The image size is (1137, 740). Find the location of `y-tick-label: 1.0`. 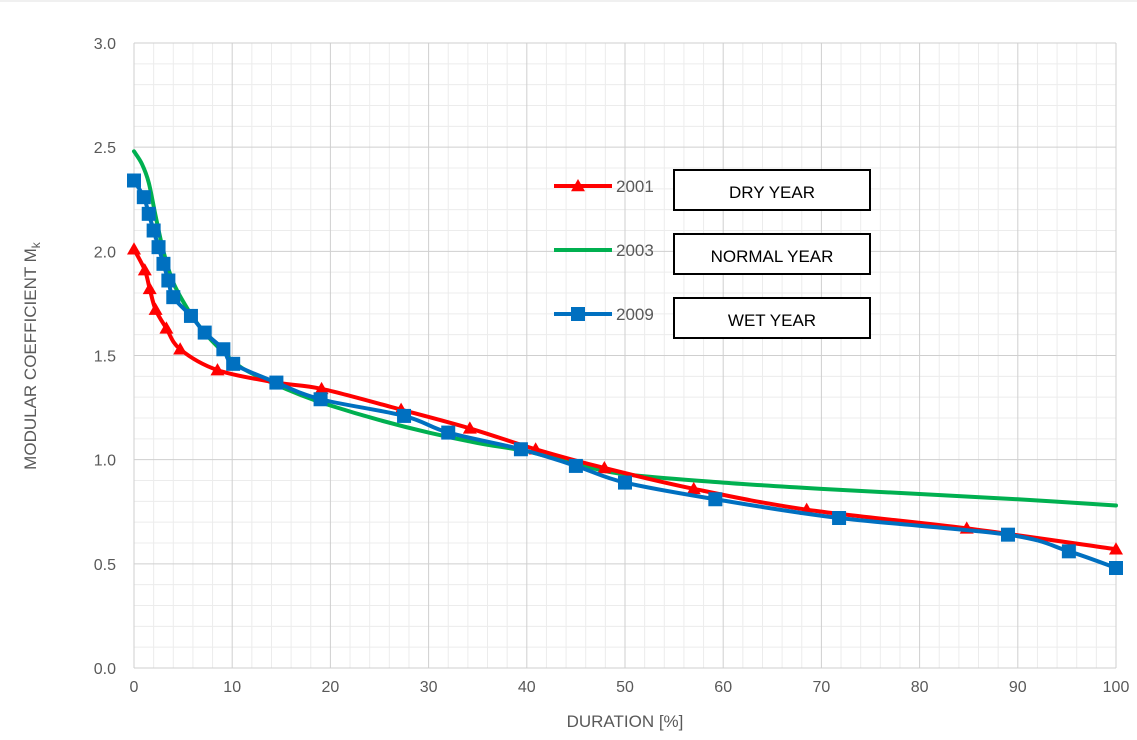

y-tick-label: 1.0 is located at coordinates (105, 461).